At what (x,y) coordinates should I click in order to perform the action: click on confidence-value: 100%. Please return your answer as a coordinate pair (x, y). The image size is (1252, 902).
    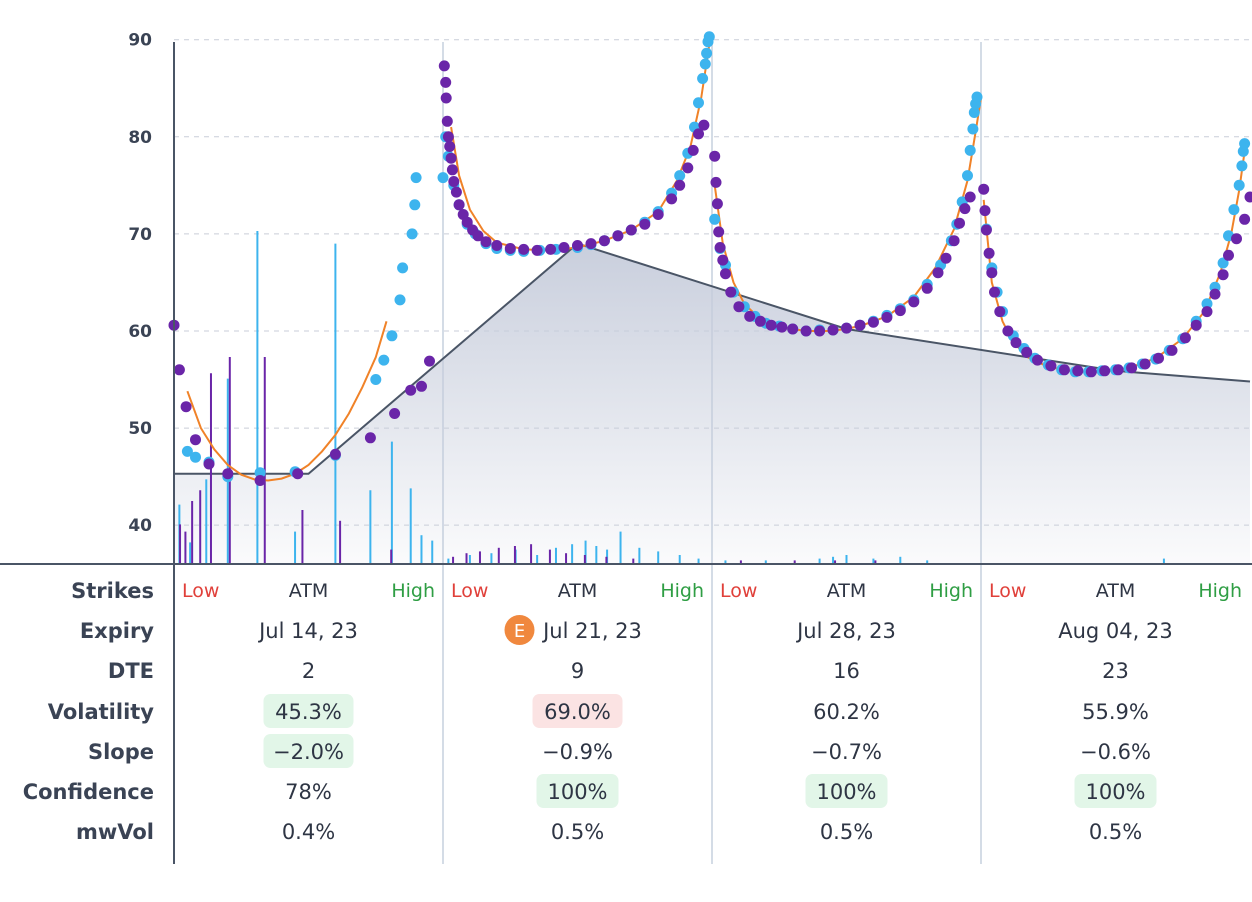
    Looking at the image, I should click on (1115, 792).